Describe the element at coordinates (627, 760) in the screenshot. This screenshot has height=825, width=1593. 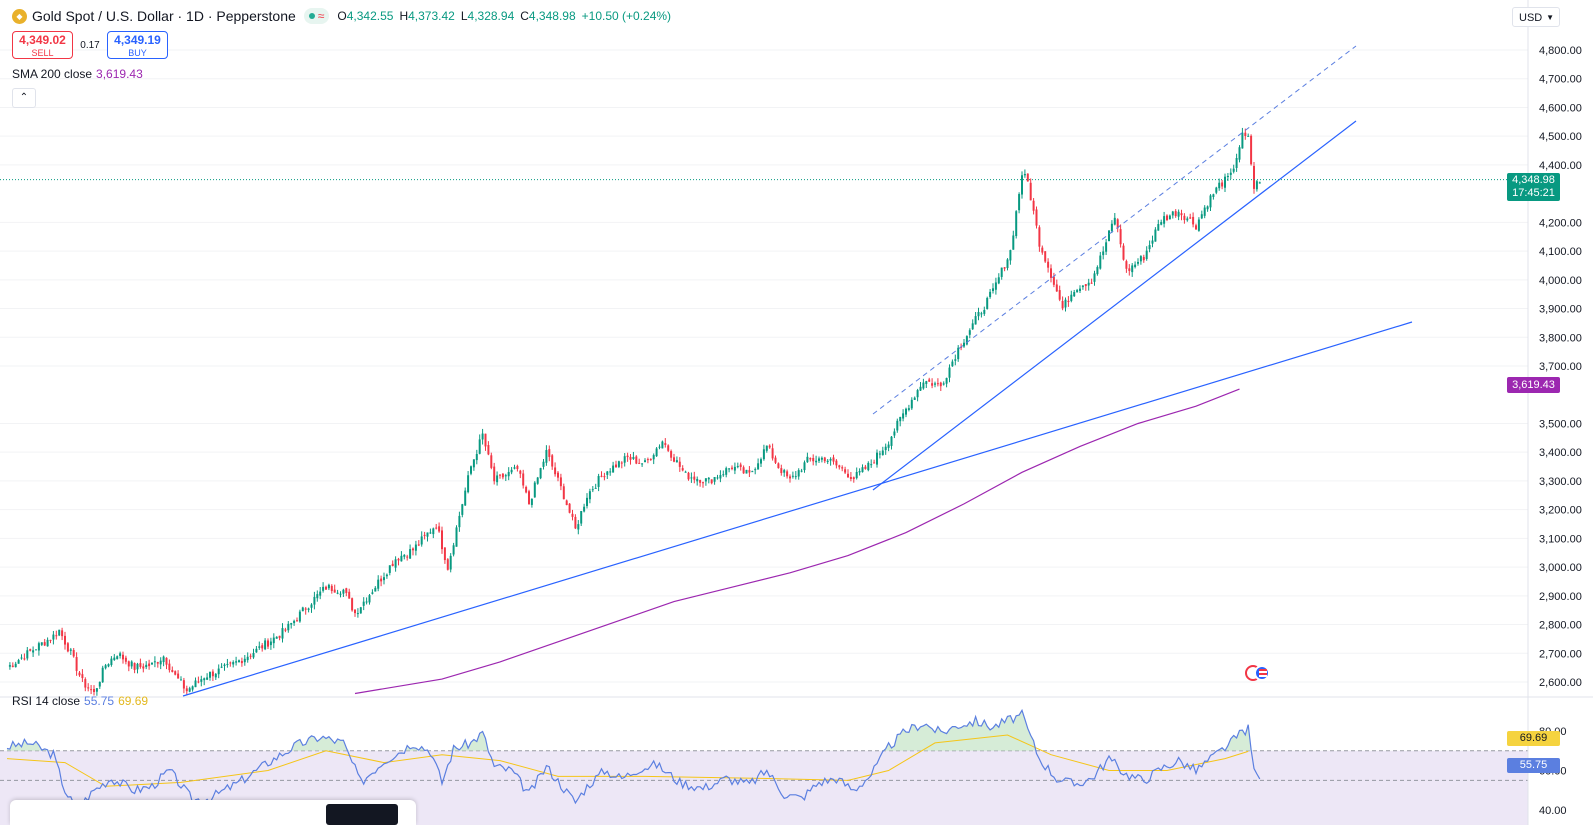
I see `rsi-ma-line` at that location.